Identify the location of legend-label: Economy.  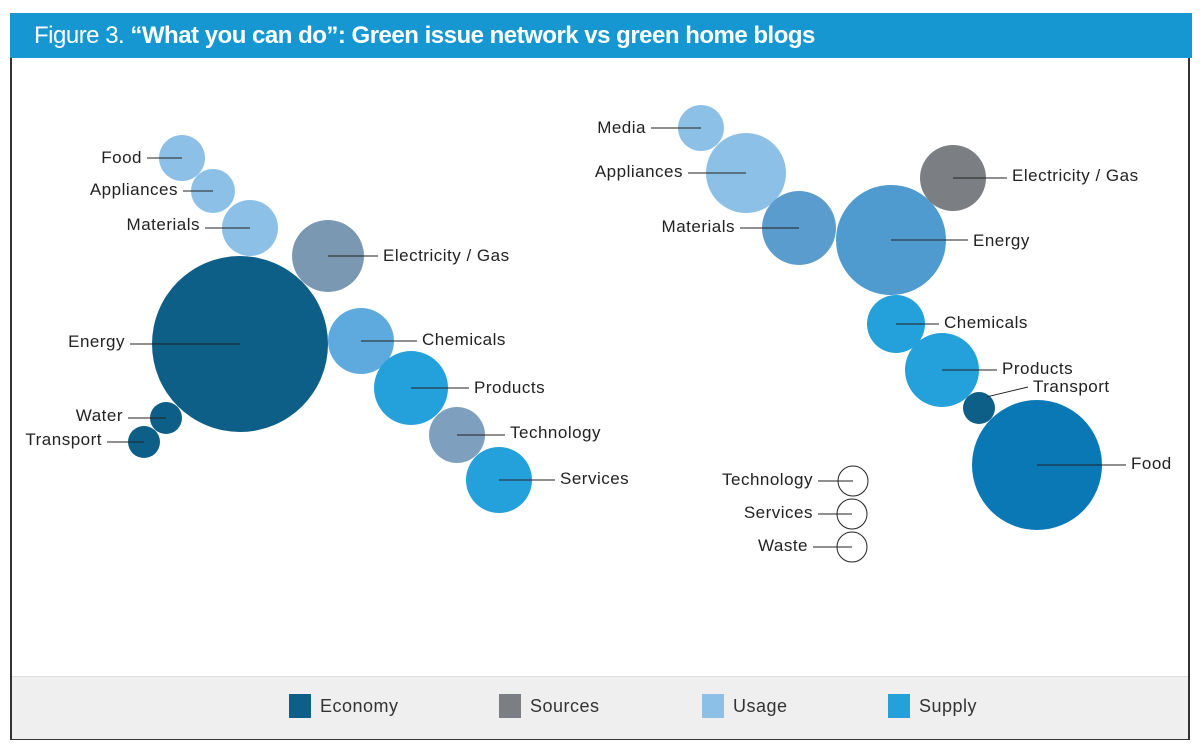
(359, 705).